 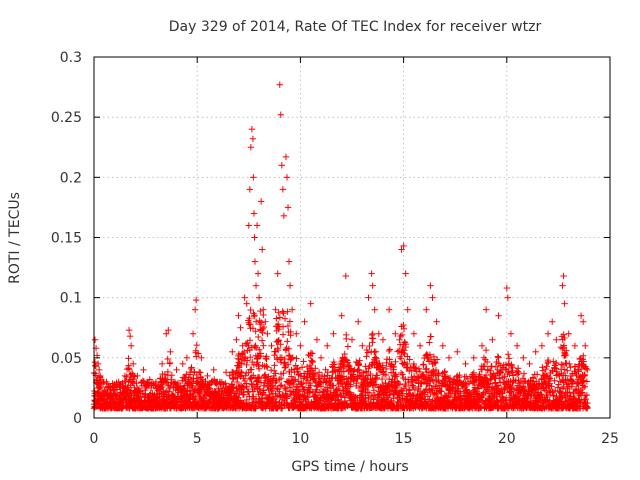 What do you see at coordinates (66, 239) in the screenshot?
I see `y-tick-label: 0.15` at bounding box center [66, 239].